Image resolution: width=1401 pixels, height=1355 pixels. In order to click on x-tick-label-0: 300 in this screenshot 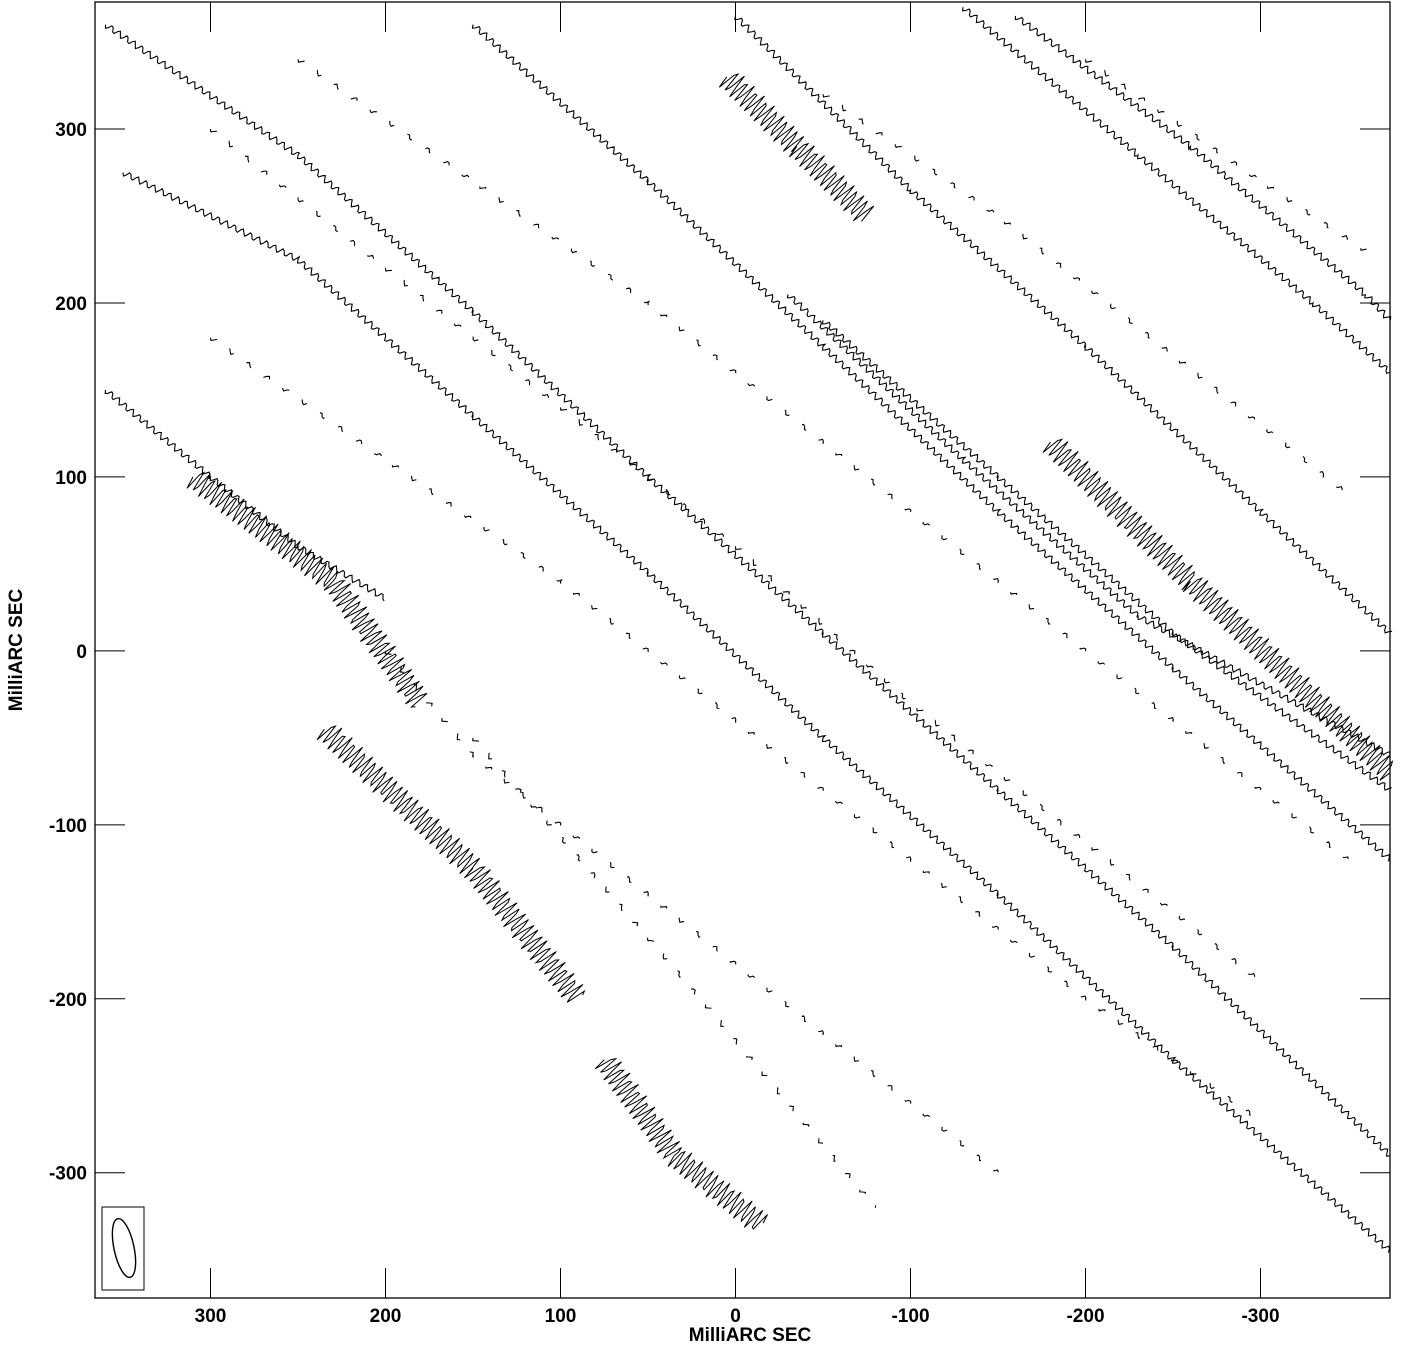, I will do `click(211, 1316)`.